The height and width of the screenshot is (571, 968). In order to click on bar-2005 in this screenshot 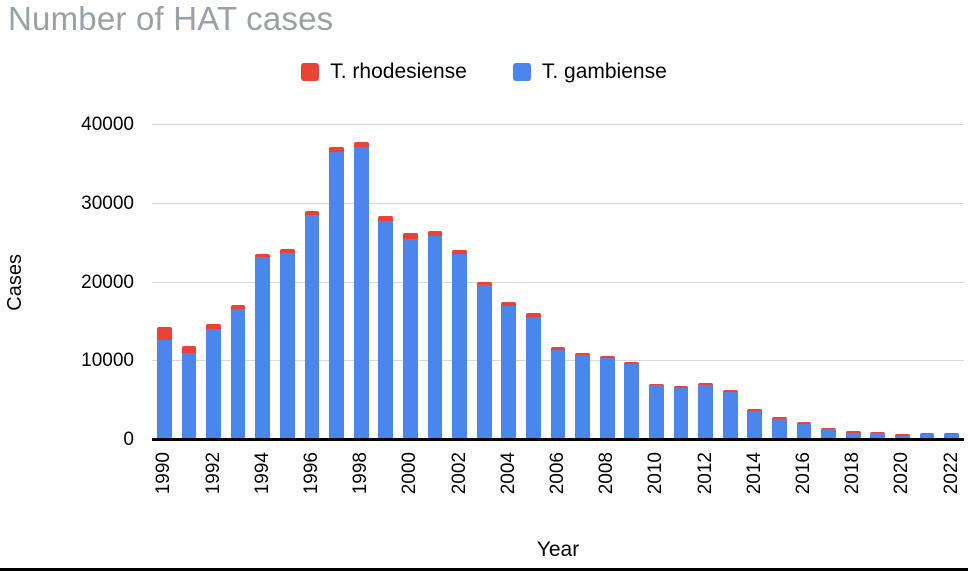, I will do `click(533, 376)`.